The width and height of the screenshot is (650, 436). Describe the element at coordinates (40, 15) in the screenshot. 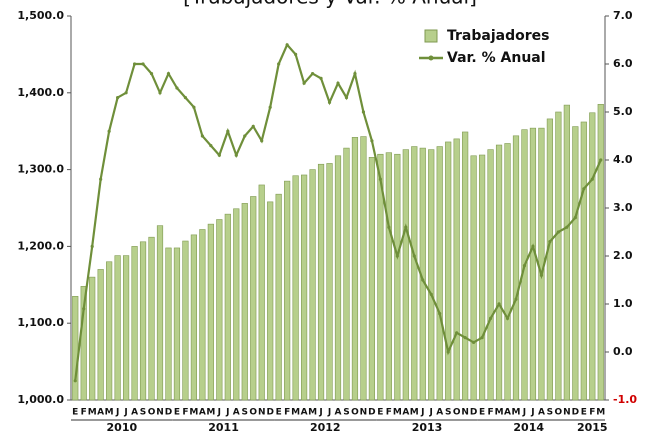

I see `y-tick-label: 1,500.0` at that location.